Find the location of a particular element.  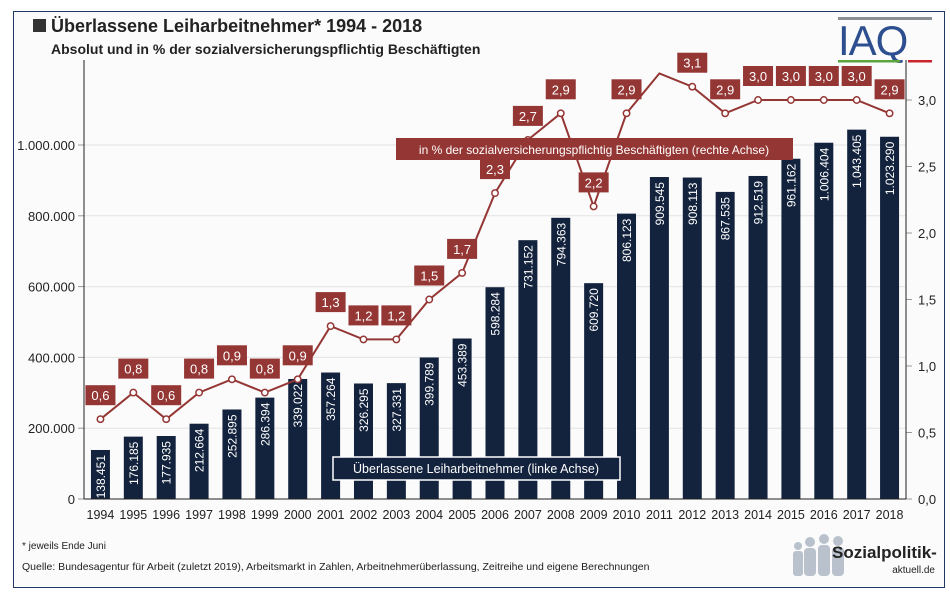

x-tick-label: 2005 is located at coordinates (462, 515).